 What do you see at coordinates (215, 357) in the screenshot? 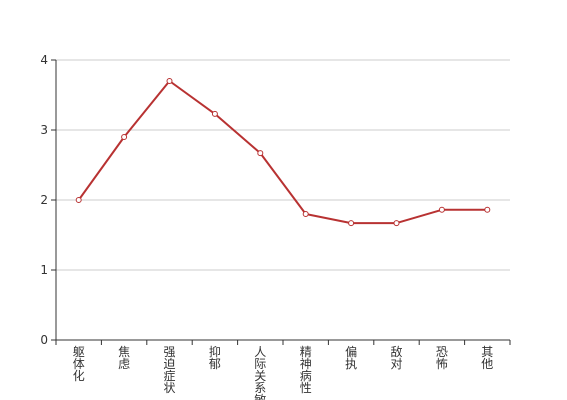
I see `x-tick-label: 抑郁` at bounding box center [215, 357].